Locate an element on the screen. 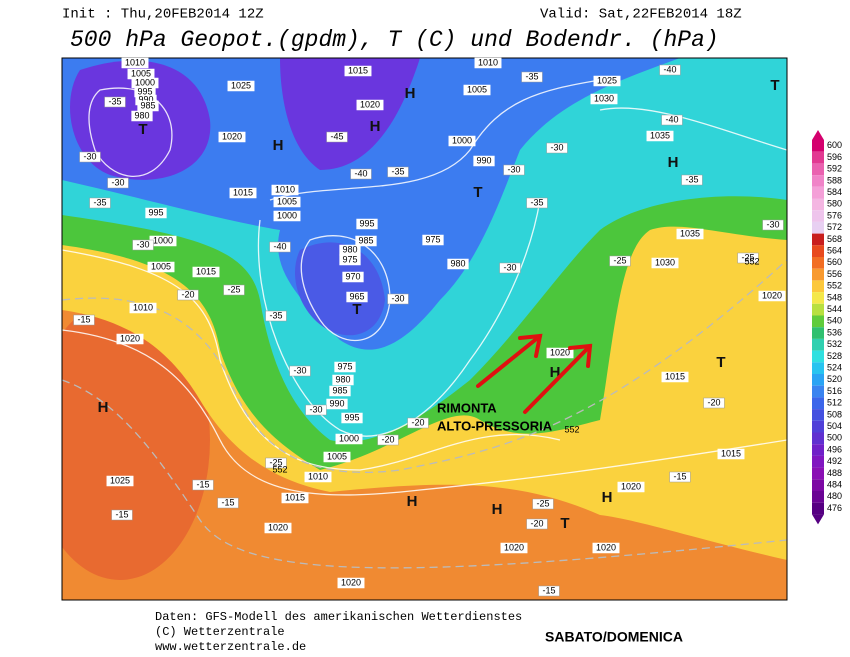 The height and width of the screenshot is (657, 850). pressure-label: 970 is located at coordinates (352, 276).